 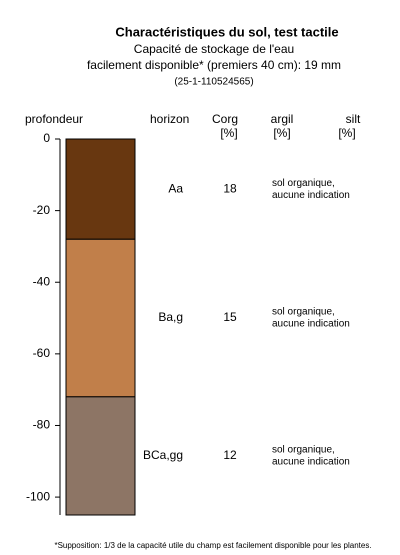 I want to click on horizon-name: Ba,g, so click(x=170, y=317).